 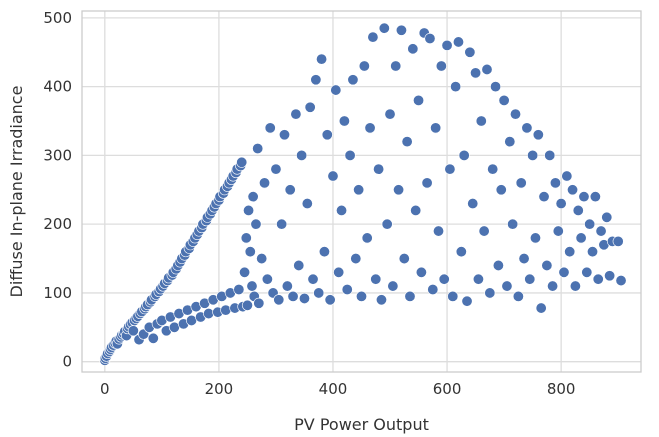 I want to click on x-tick-label: 0, so click(x=105, y=389).